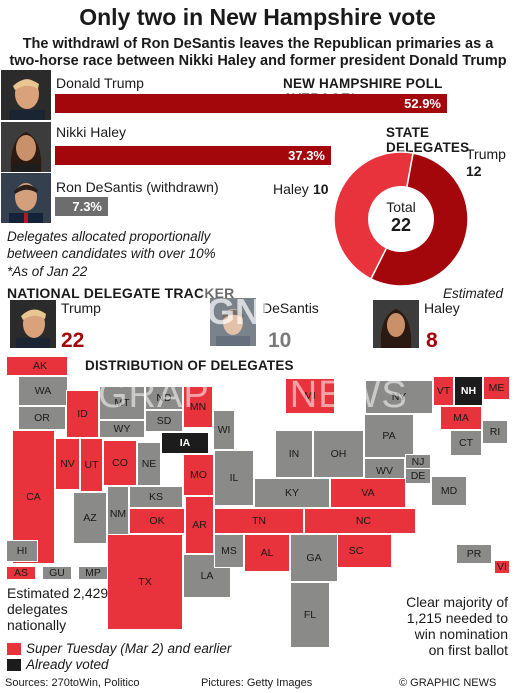 Image resolution: width=515 pixels, height=693 pixels. What do you see at coordinates (198, 407) in the screenshot?
I see `state-mn: MN` at bounding box center [198, 407].